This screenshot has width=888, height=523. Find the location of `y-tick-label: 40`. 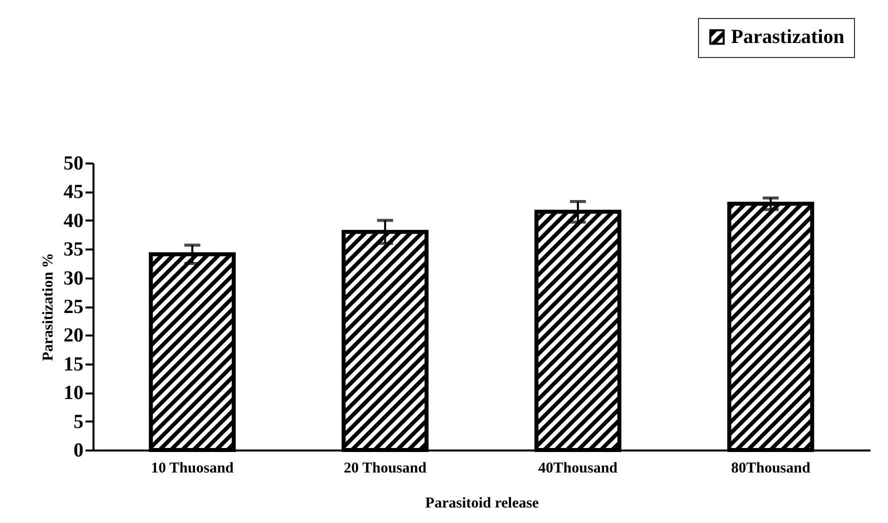

y-tick-label: 40 is located at coordinates (74, 221).